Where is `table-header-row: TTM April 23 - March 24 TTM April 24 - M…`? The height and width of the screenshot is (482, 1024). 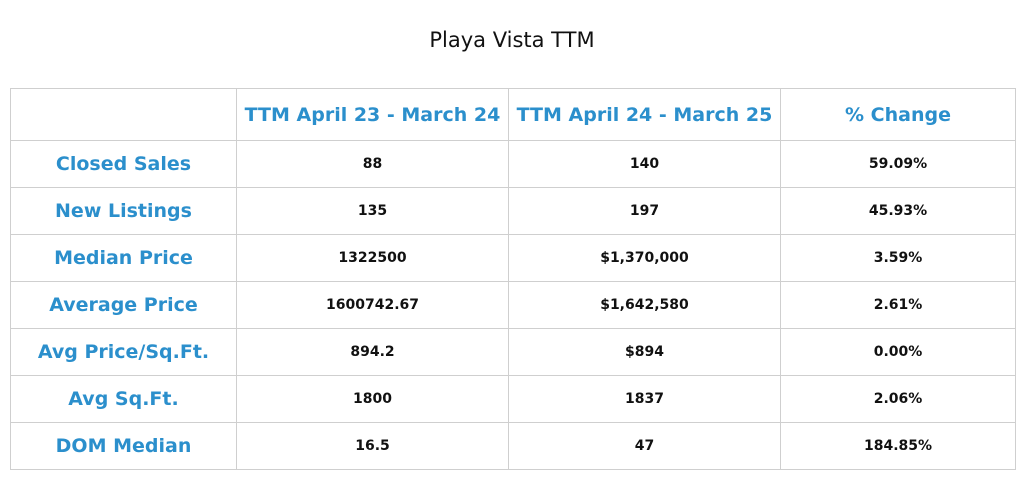 table-header-row: TTM April 23 - March 24 TTM April 24 - M… is located at coordinates (513, 114).